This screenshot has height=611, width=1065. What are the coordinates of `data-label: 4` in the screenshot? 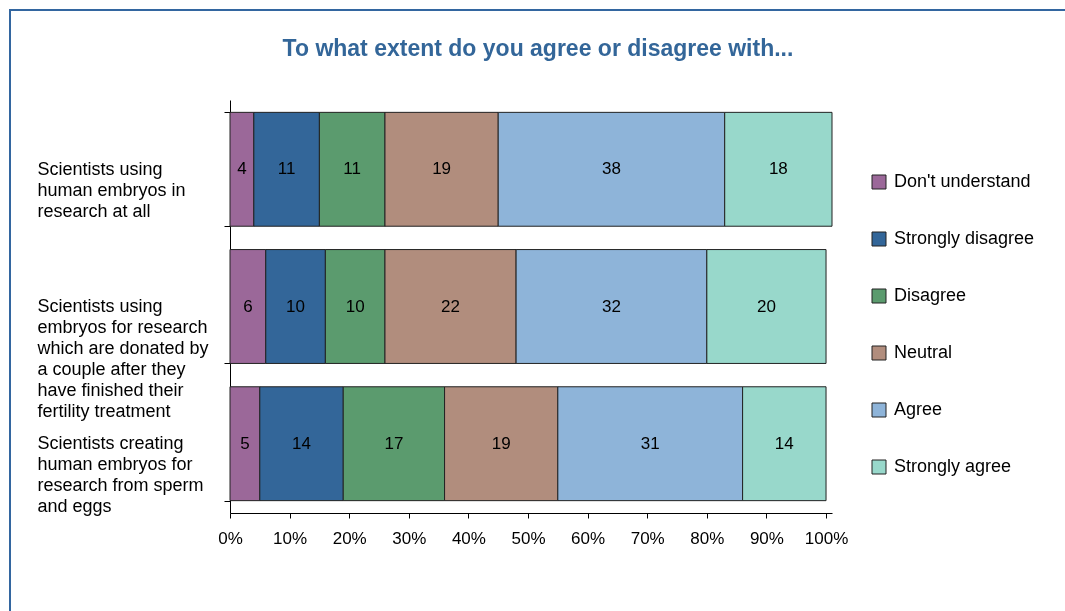 It's located at (242, 169).